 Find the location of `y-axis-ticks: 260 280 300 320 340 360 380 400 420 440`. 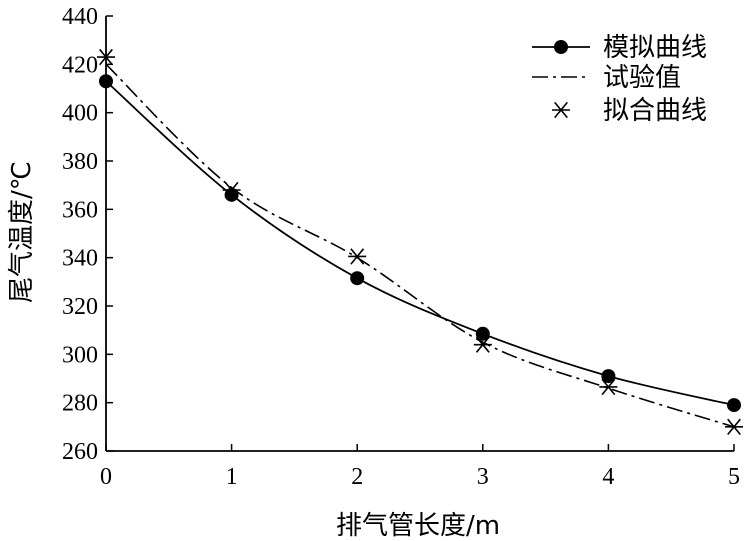

y-axis-ticks: 260 280 300 320 340 360 380 400 420 440 is located at coordinates (87, 234).